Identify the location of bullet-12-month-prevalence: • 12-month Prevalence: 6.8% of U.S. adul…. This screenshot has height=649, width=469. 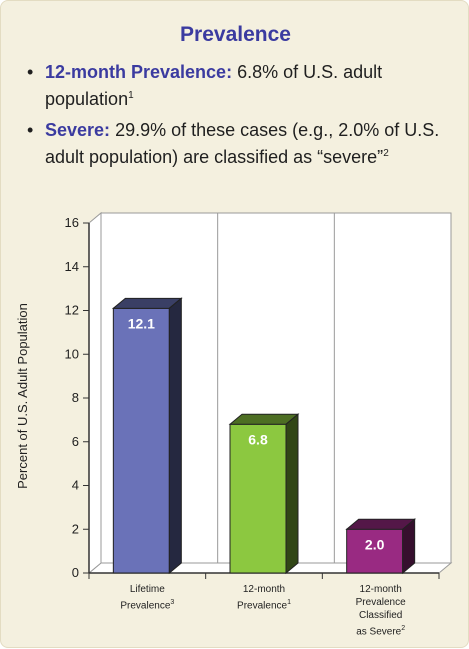
(239, 86).